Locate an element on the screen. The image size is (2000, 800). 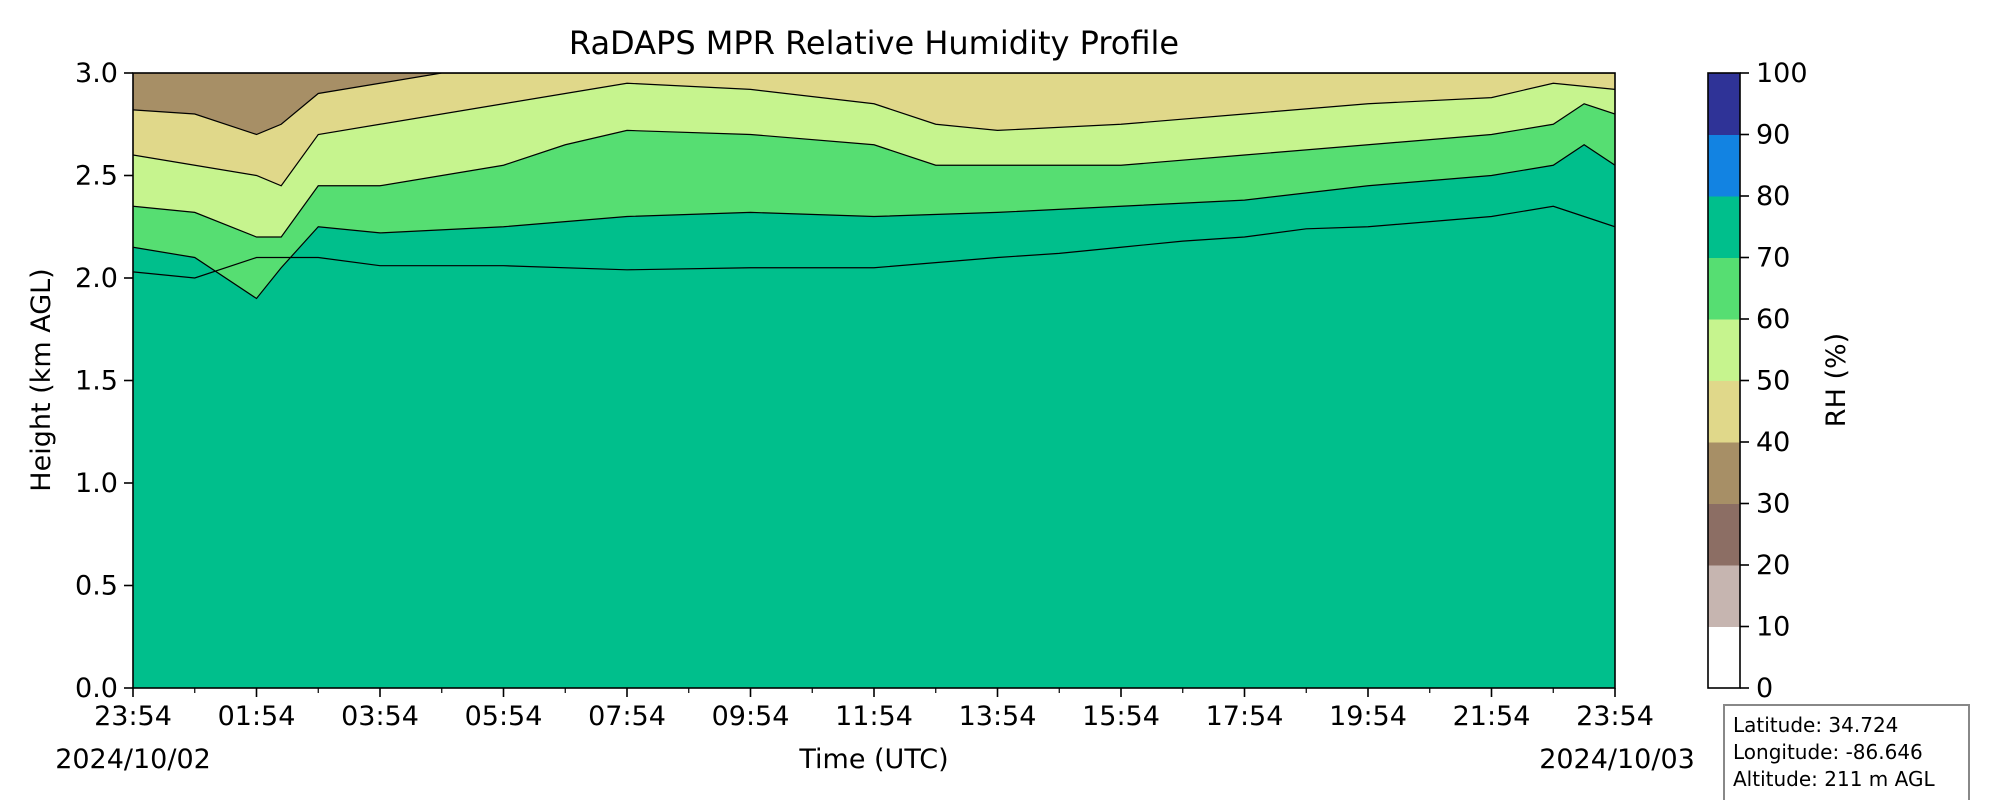
colorbar-tick-label: 80 is located at coordinates (1773, 196).